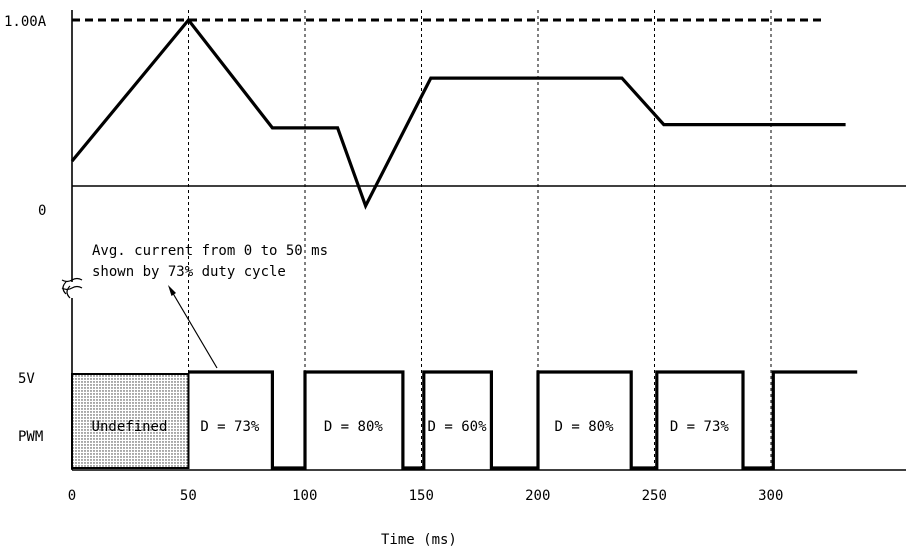 This screenshot has width=906, height=557. Describe the element at coordinates (26, 379) in the screenshot. I see `y-label-5v: 5V` at that location.